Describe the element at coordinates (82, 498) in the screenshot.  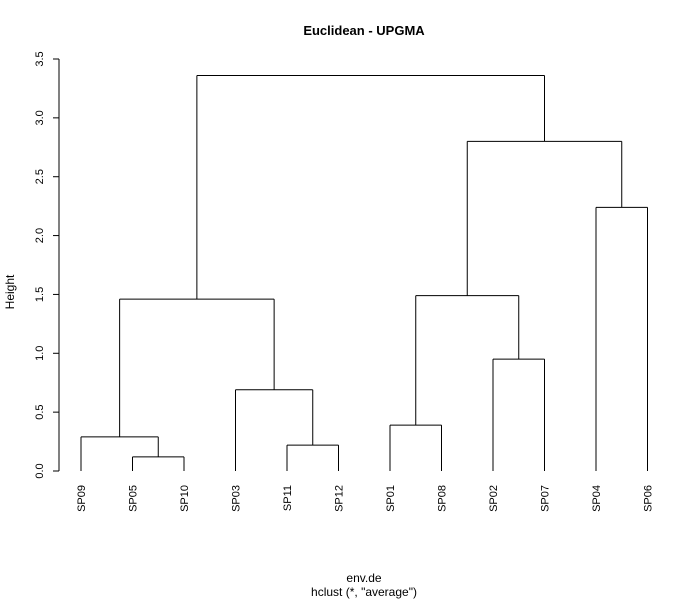
I see `leaf-label: SP09` at that location.